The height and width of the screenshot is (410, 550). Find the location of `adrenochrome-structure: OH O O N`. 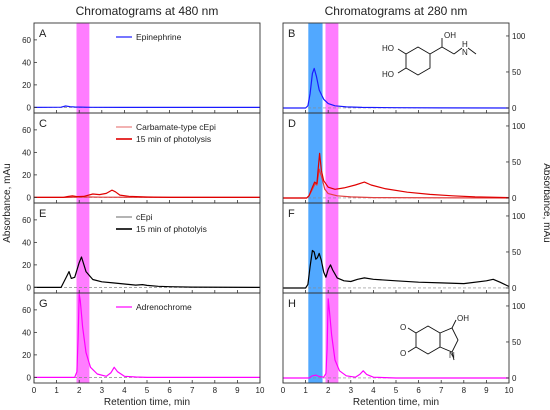

adrenochrome-structure: OH O O N is located at coordinates (434, 337).